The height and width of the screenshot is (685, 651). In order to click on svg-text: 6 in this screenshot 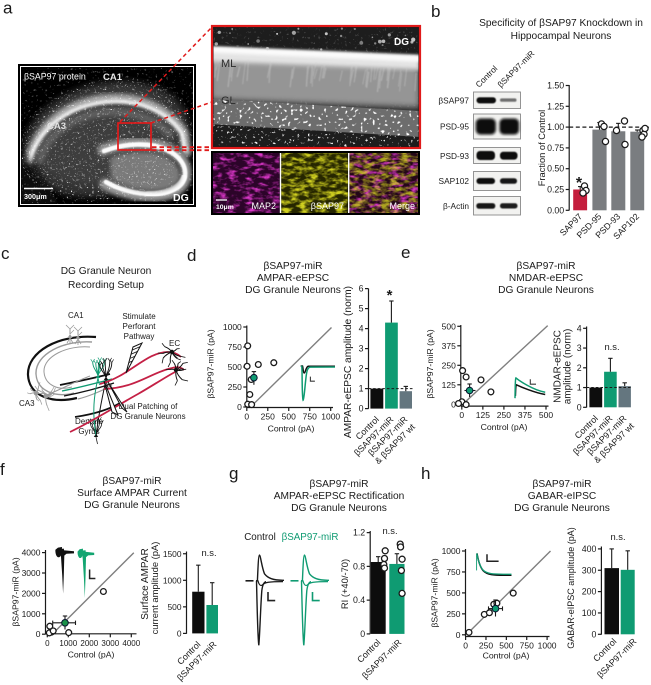, I will do `click(361, 289)`.